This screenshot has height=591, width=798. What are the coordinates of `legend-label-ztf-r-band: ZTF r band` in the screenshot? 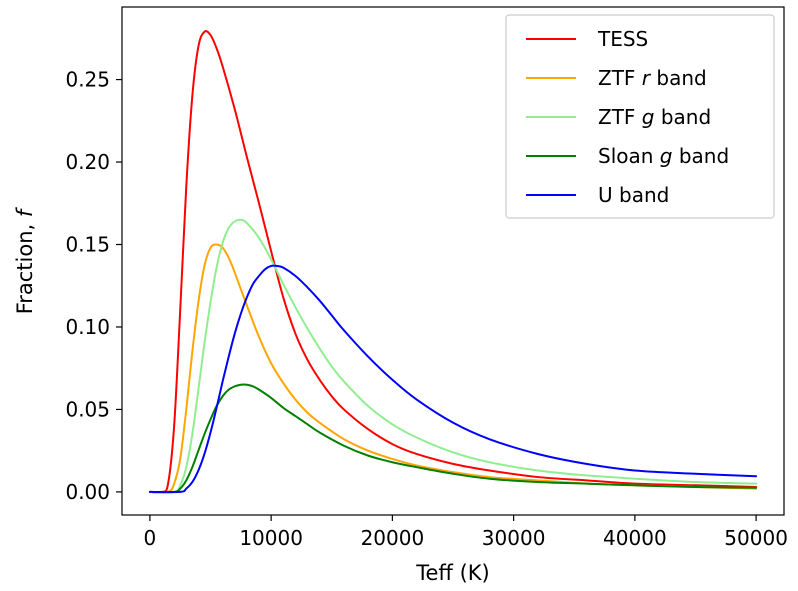 It's located at (652, 78).